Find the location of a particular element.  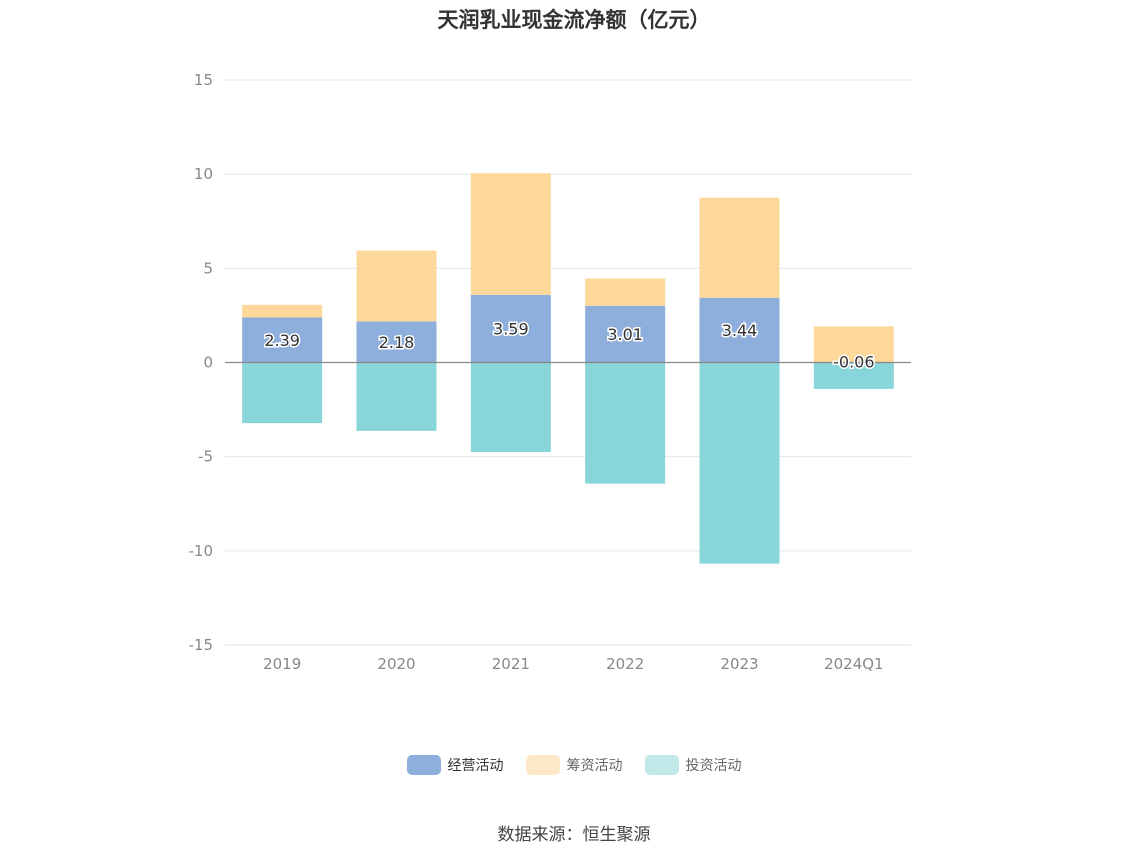

data-source-note: 数据来源：恒生聚源 is located at coordinates (574, 835).